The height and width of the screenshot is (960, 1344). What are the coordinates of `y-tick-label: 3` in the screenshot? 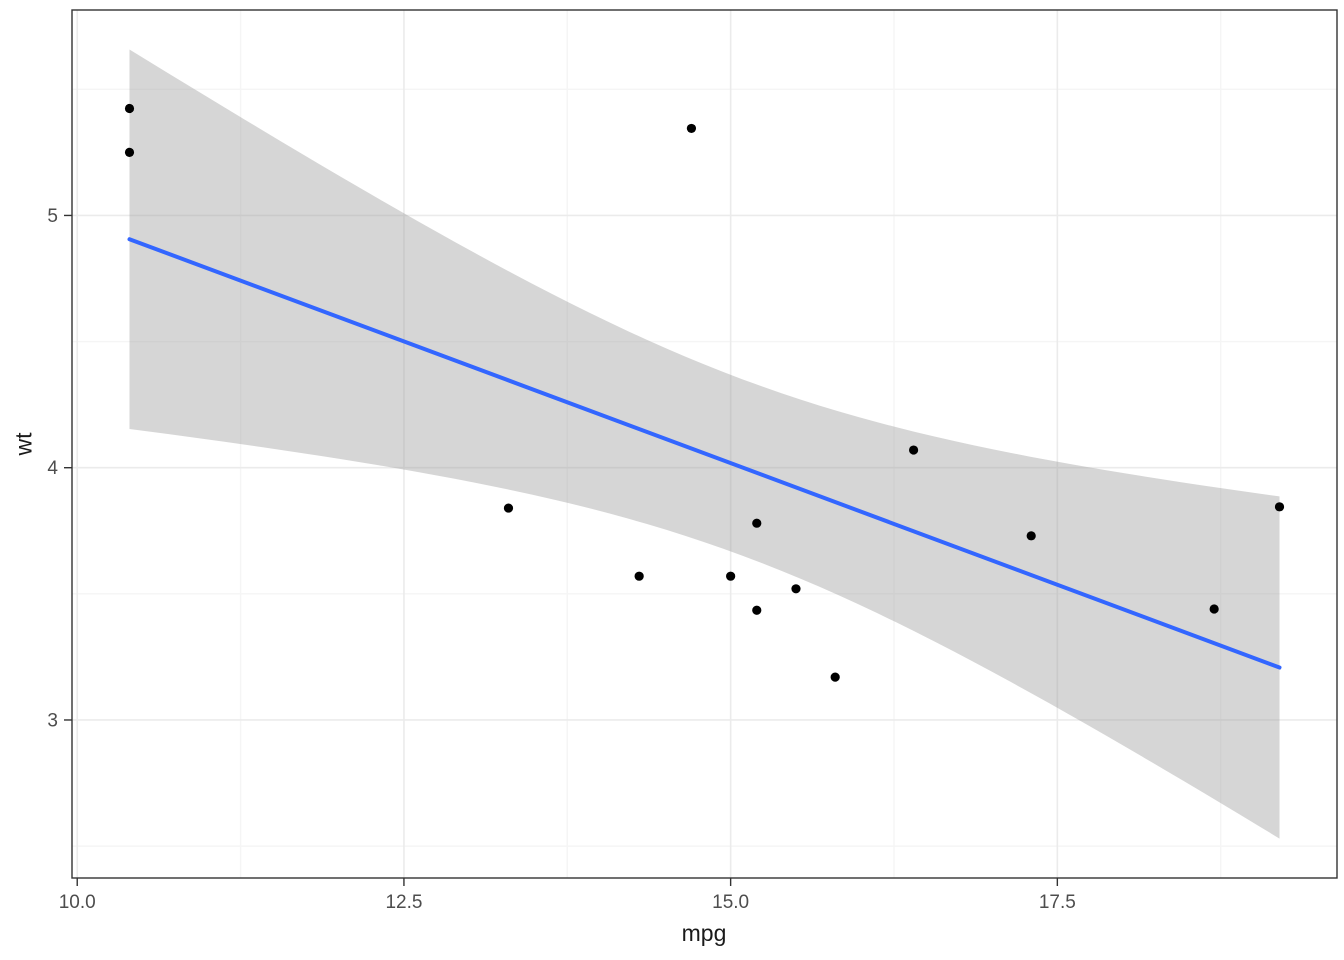 It's located at (52, 720).